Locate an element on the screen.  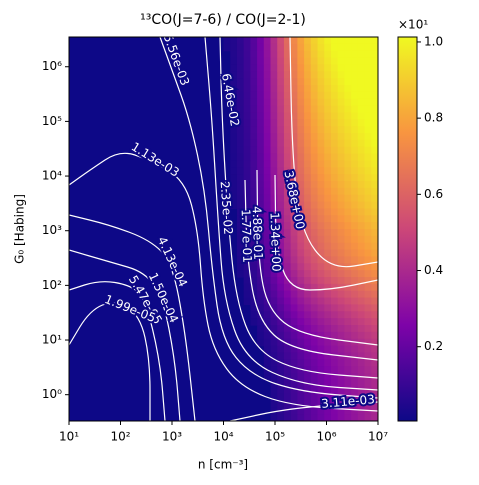
x-tick-label: 10³ is located at coordinates (172, 437).